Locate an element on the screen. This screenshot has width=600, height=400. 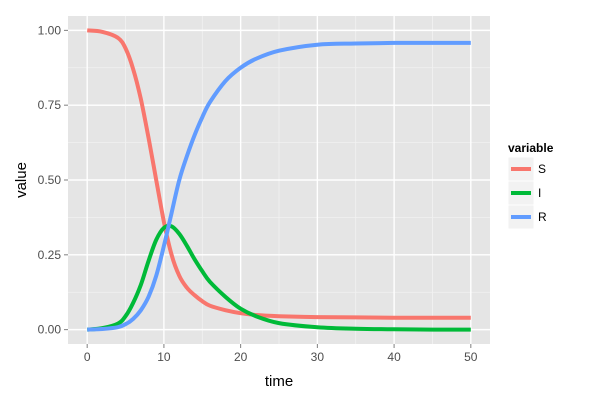
y-tick-label: 0.00 is located at coordinates (50, 330).